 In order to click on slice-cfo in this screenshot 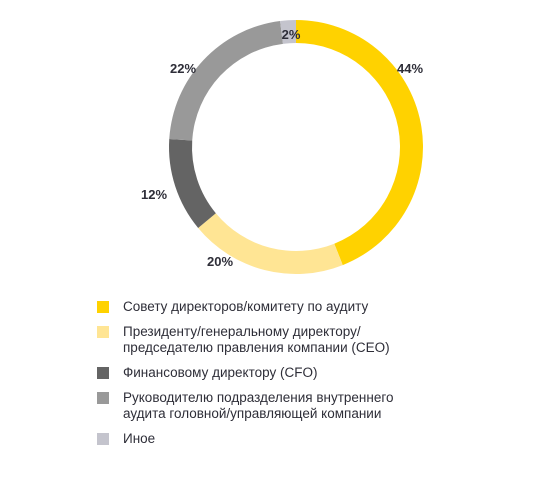, I will do `click(192, 183)`.